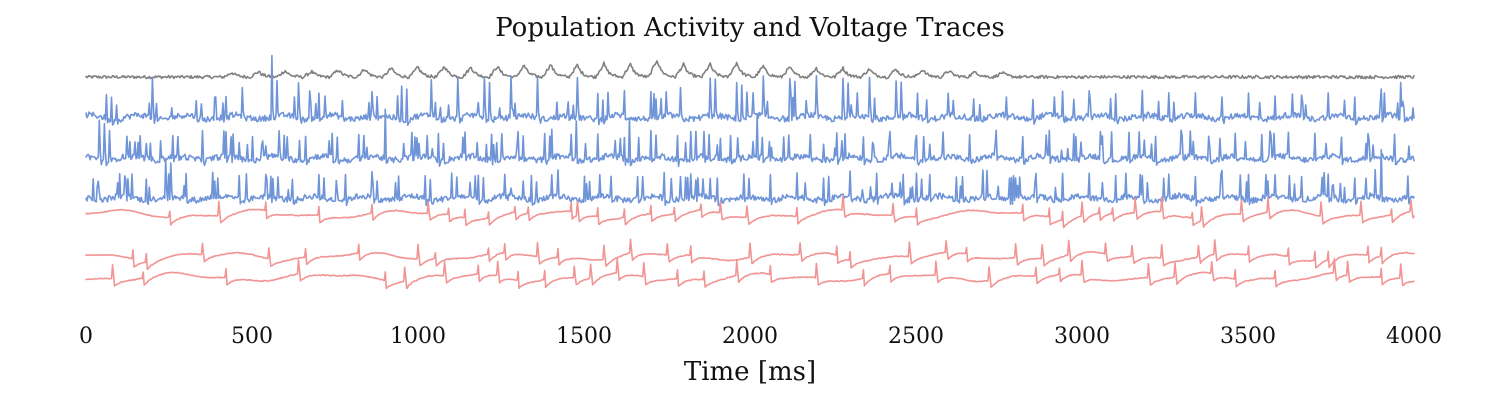  I want to click on x-tick-label: 2000, so click(750, 336).